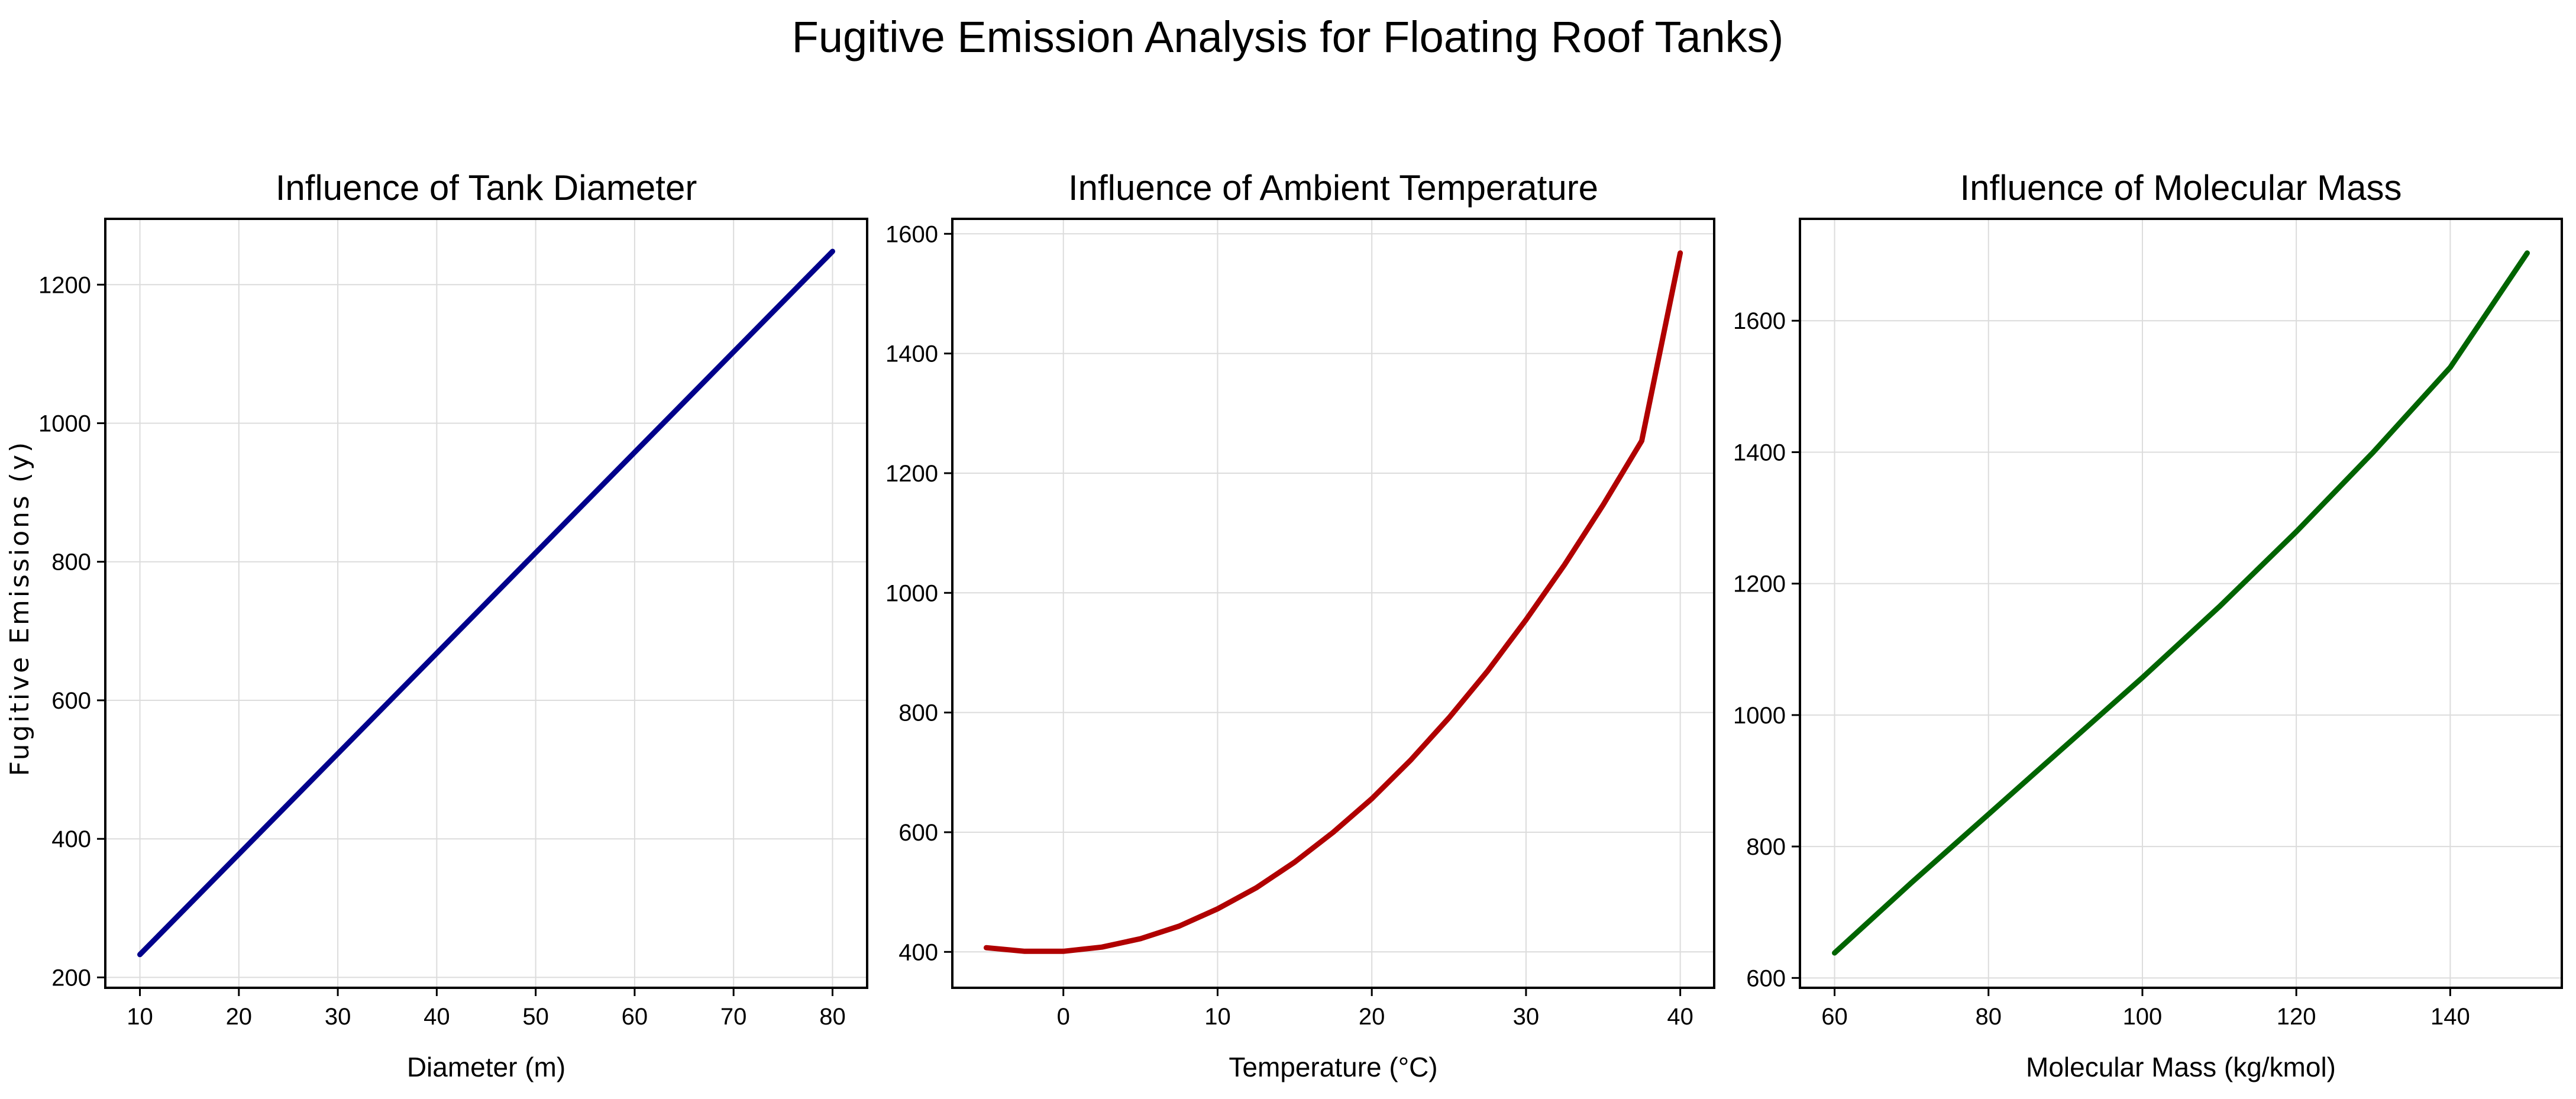  I want to click on x-tick-label: 100, so click(2143, 1017).